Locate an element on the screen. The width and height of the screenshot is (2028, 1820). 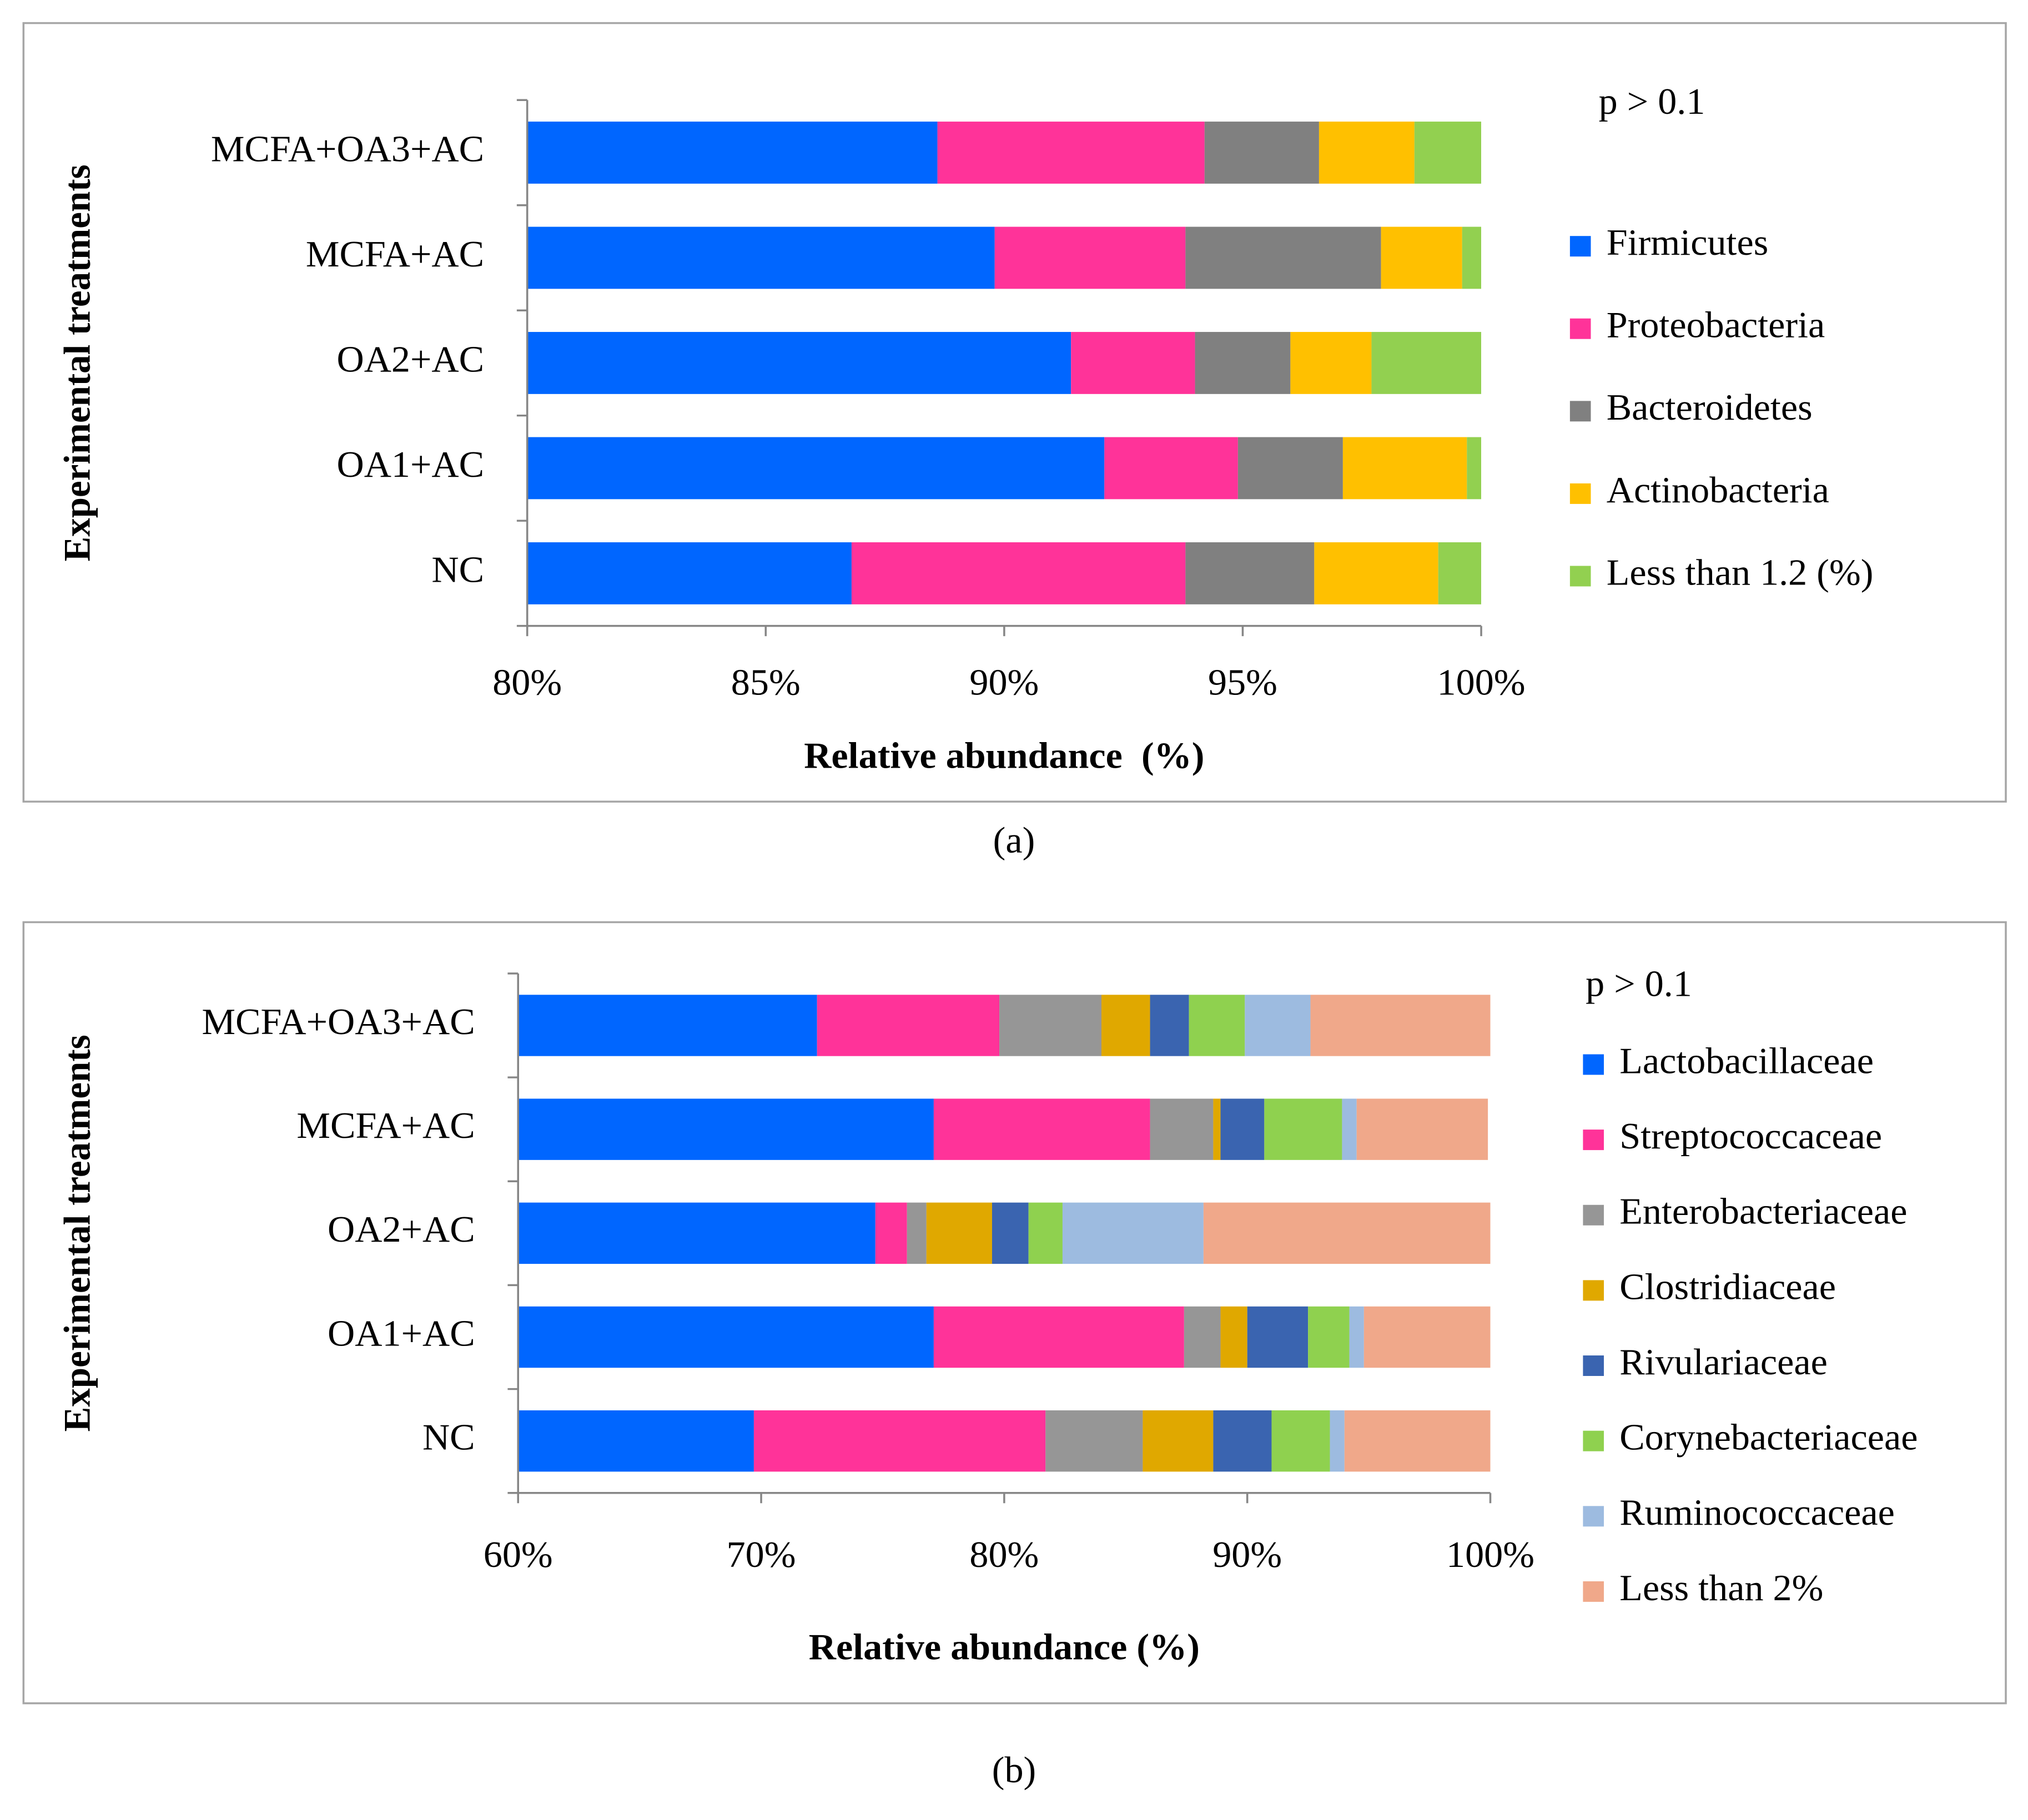
legend-label: Actinobacteria is located at coordinates (1718, 489).